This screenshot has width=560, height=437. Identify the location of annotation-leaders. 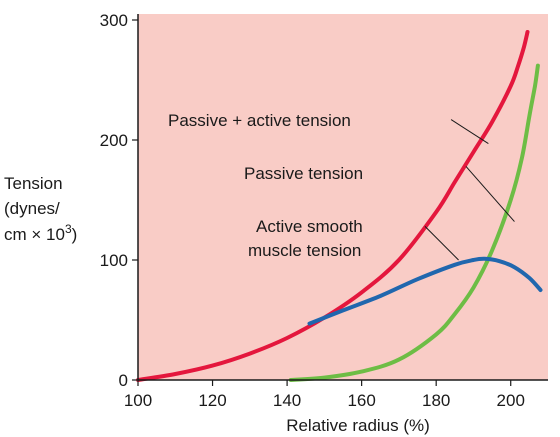
(469, 190).